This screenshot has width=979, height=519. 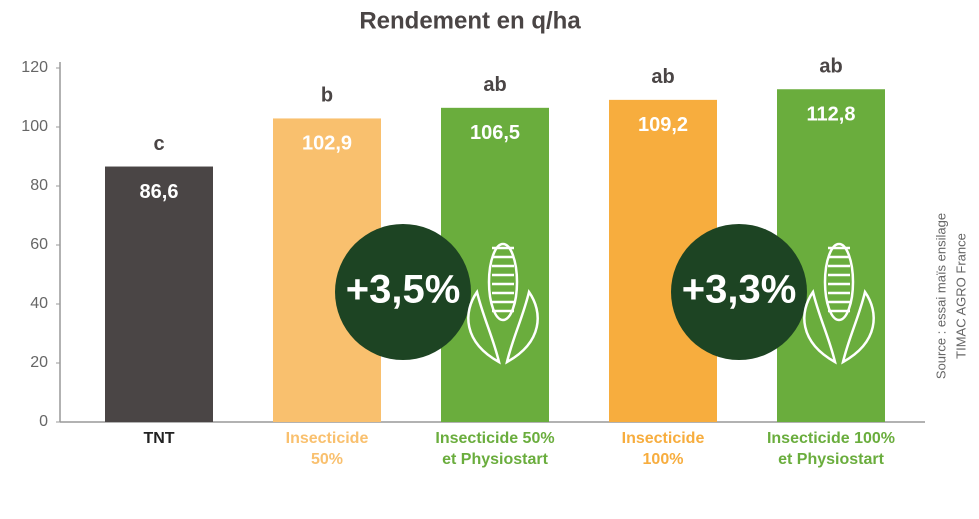 What do you see at coordinates (39, 362) in the screenshot?
I see `y-tick-label: 20` at bounding box center [39, 362].